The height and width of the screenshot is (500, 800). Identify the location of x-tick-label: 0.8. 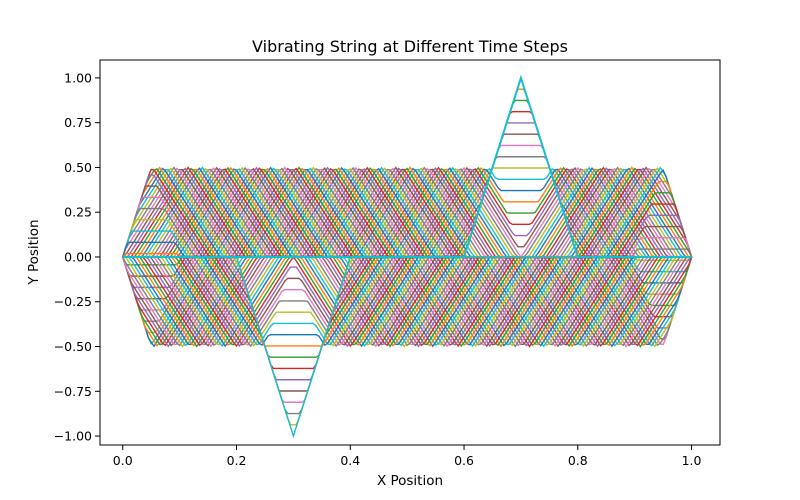
(578, 460).